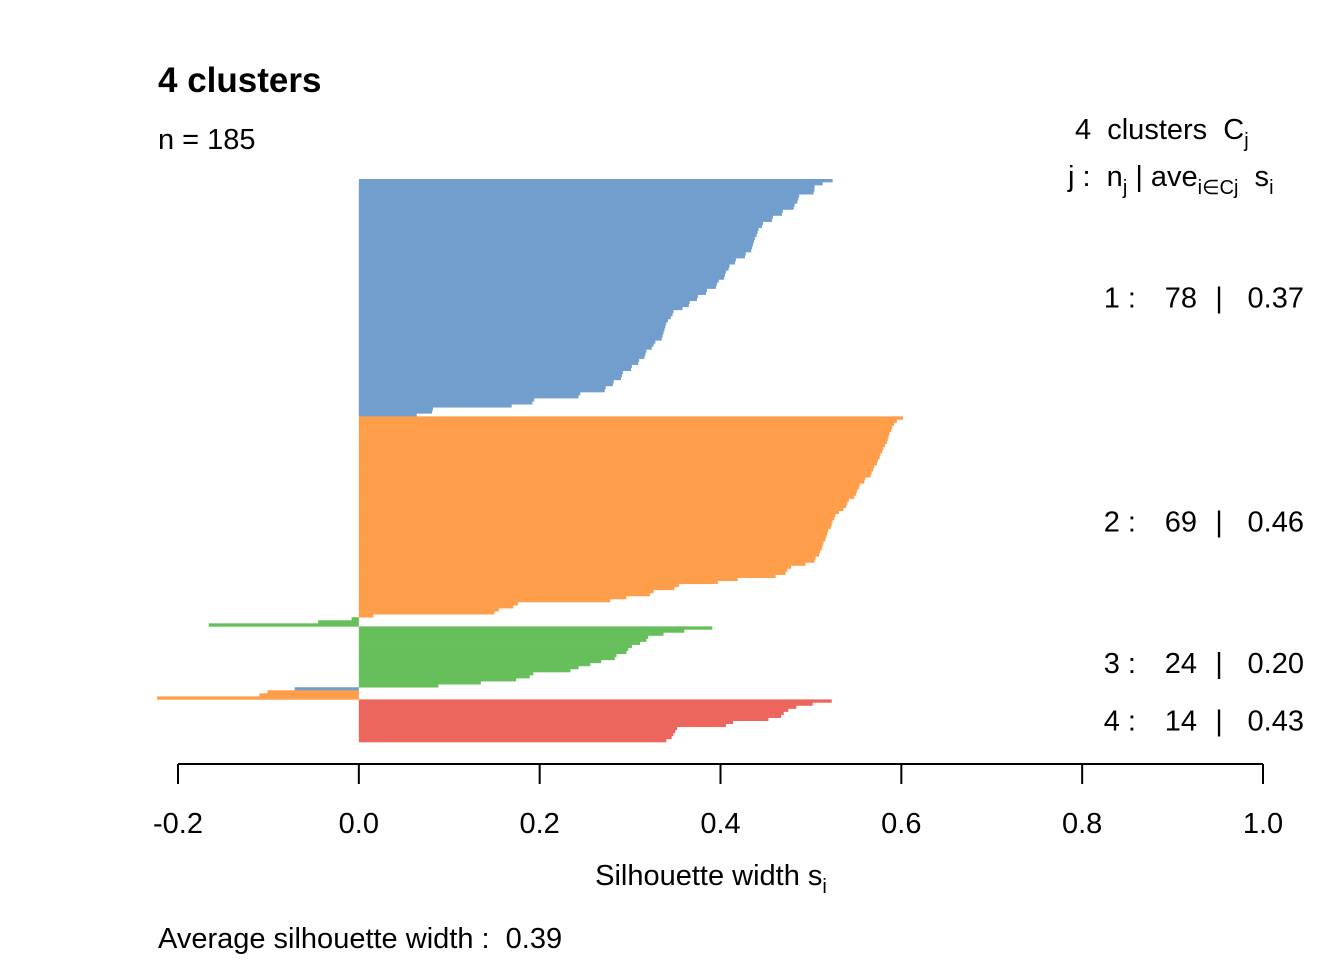 The height and width of the screenshot is (960, 1344). What do you see at coordinates (1276, 299) in the screenshot?
I see `cluster-label-ave: 0.37` at bounding box center [1276, 299].